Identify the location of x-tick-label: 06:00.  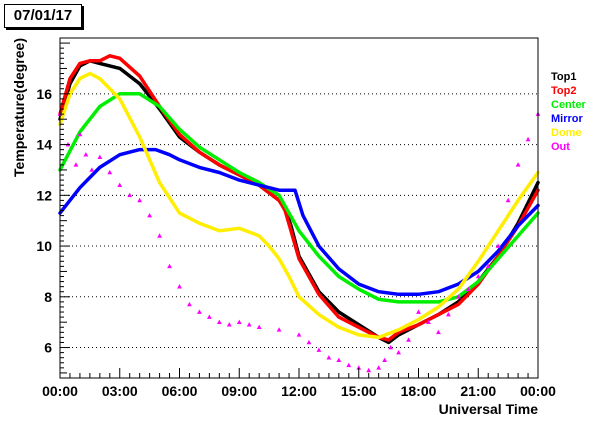
(180, 391).